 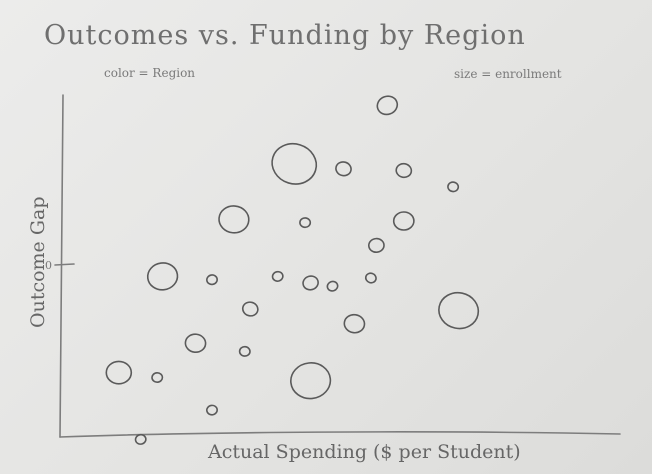 I want to click on size-note: size = enrollment, so click(x=508, y=74).